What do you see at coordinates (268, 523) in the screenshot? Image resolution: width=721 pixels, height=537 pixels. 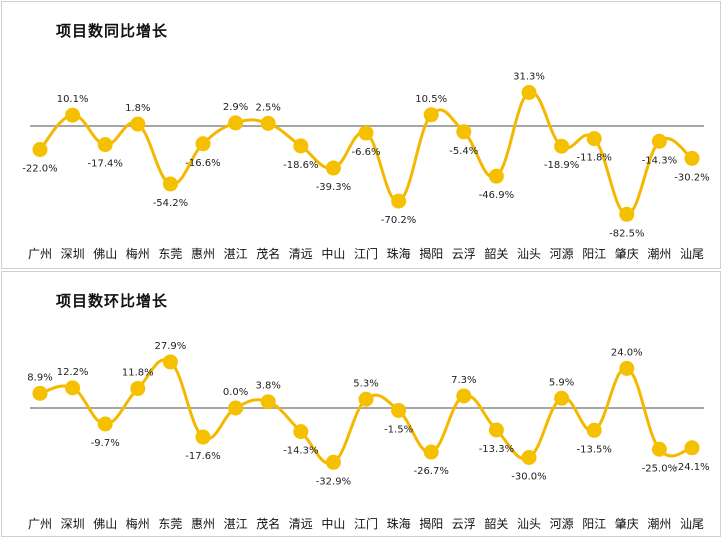 I see `category-label: 茂名` at bounding box center [268, 523].